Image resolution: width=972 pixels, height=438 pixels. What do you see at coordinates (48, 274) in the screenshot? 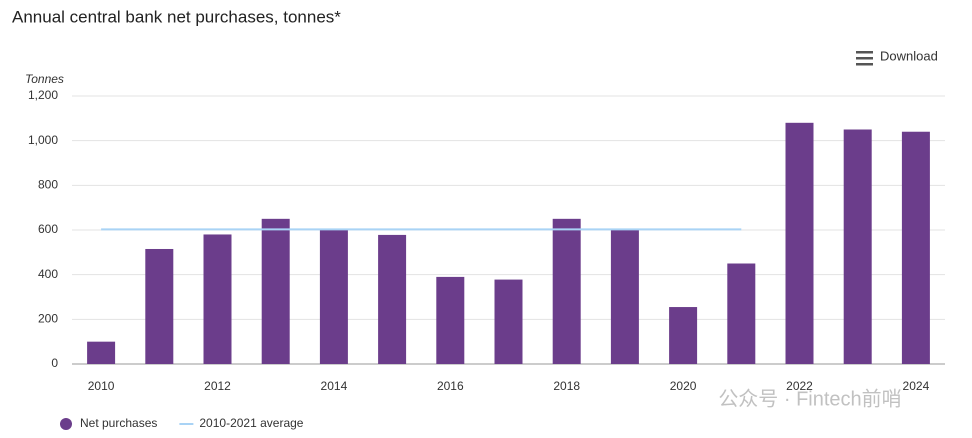
I see `y-tick-label: 400` at bounding box center [48, 274].